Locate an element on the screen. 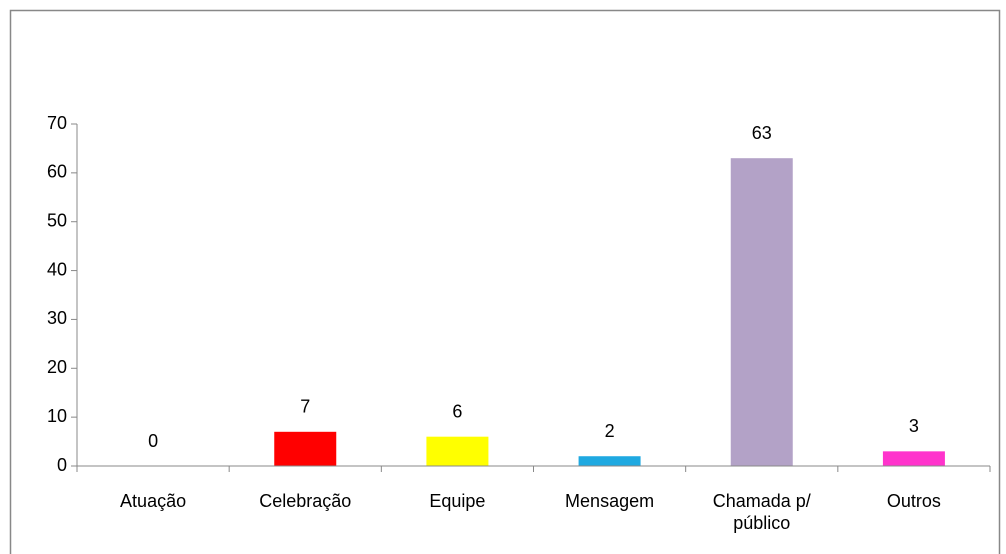 The width and height of the screenshot is (1006, 554). y-tick-label: 20 is located at coordinates (57, 367).